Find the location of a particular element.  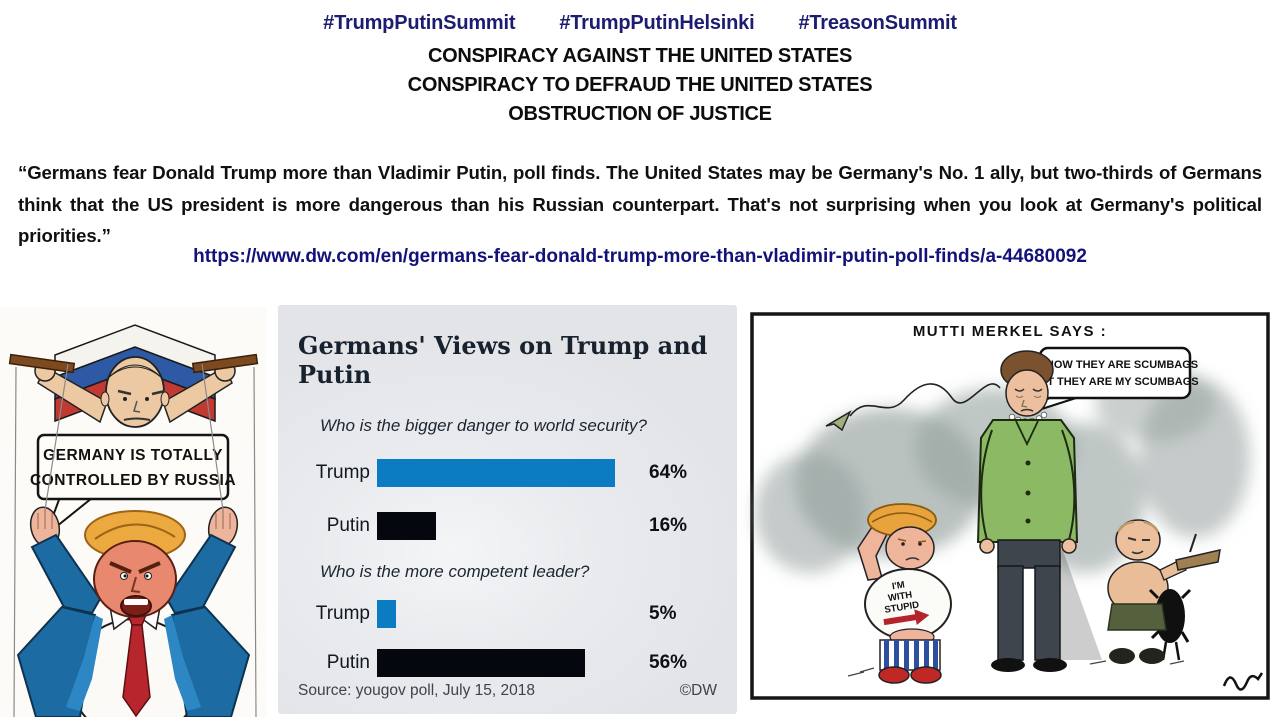

putin-face is located at coordinates (135, 392).